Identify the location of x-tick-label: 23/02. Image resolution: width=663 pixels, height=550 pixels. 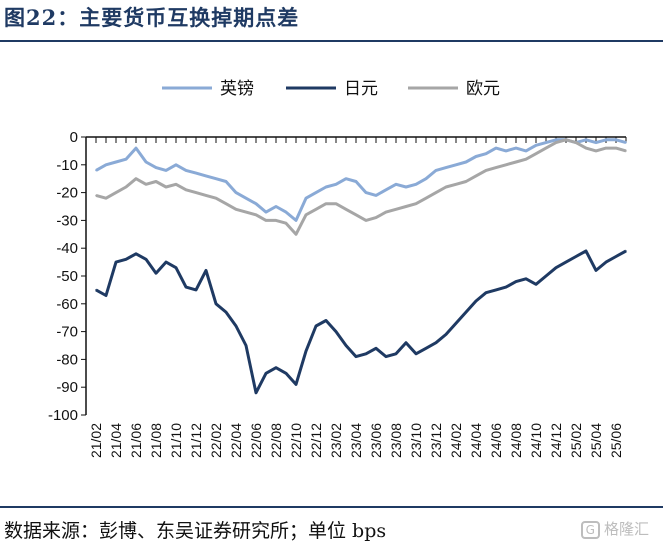
(336, 440).